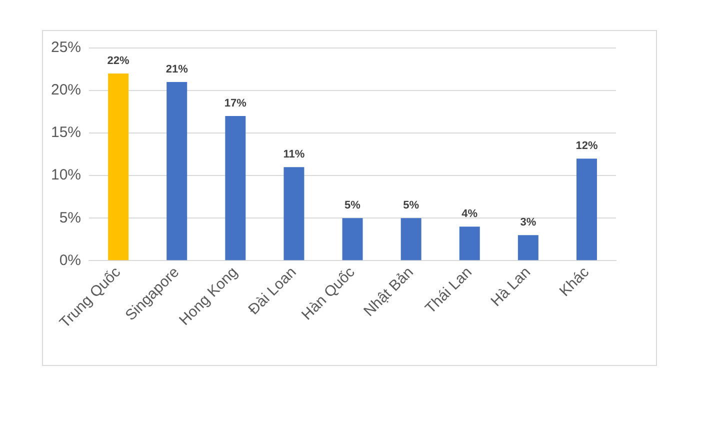 This screenshot has height=446, width=721. I want to click on data-label: 21%, so click(177, 70).